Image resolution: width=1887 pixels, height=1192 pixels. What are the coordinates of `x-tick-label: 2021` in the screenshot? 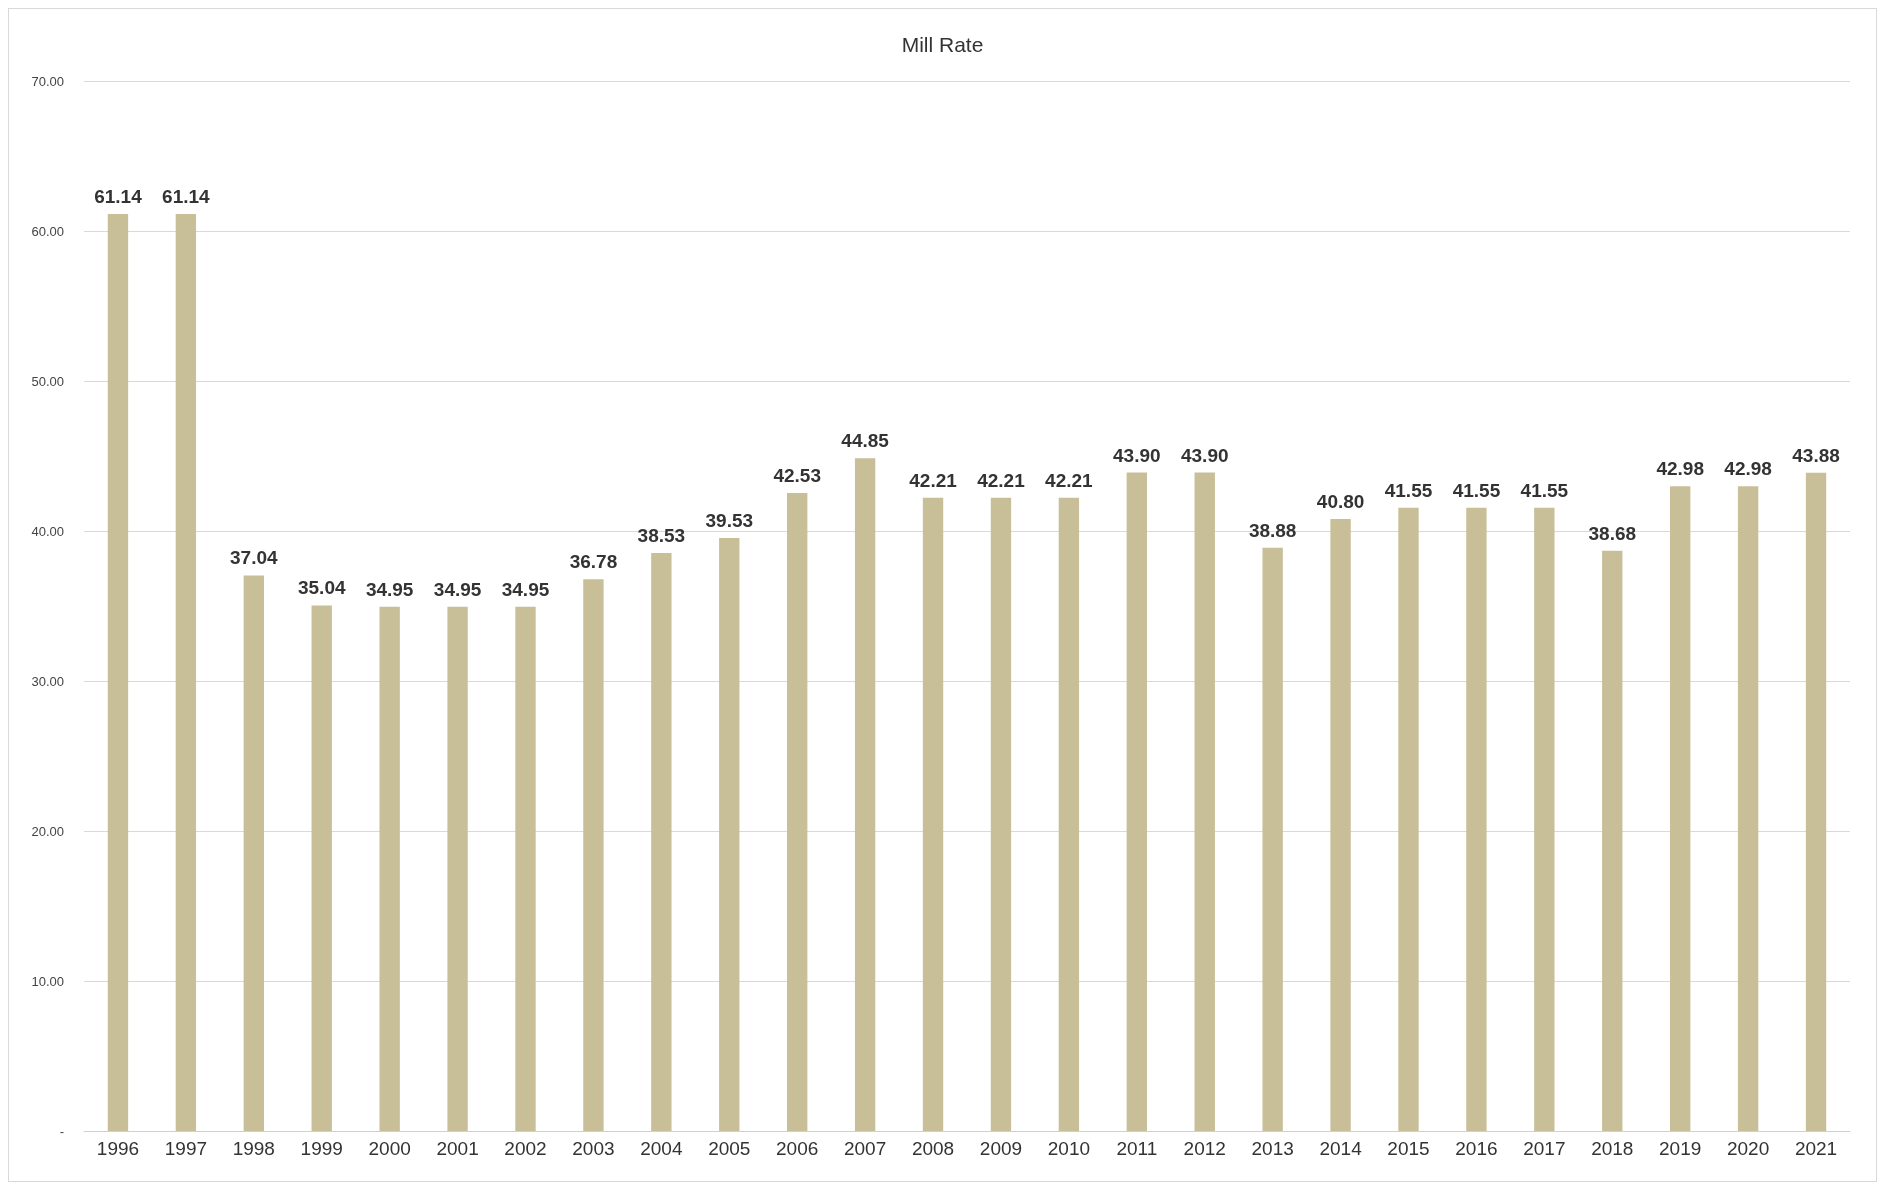 It's located at (1816, 1148).